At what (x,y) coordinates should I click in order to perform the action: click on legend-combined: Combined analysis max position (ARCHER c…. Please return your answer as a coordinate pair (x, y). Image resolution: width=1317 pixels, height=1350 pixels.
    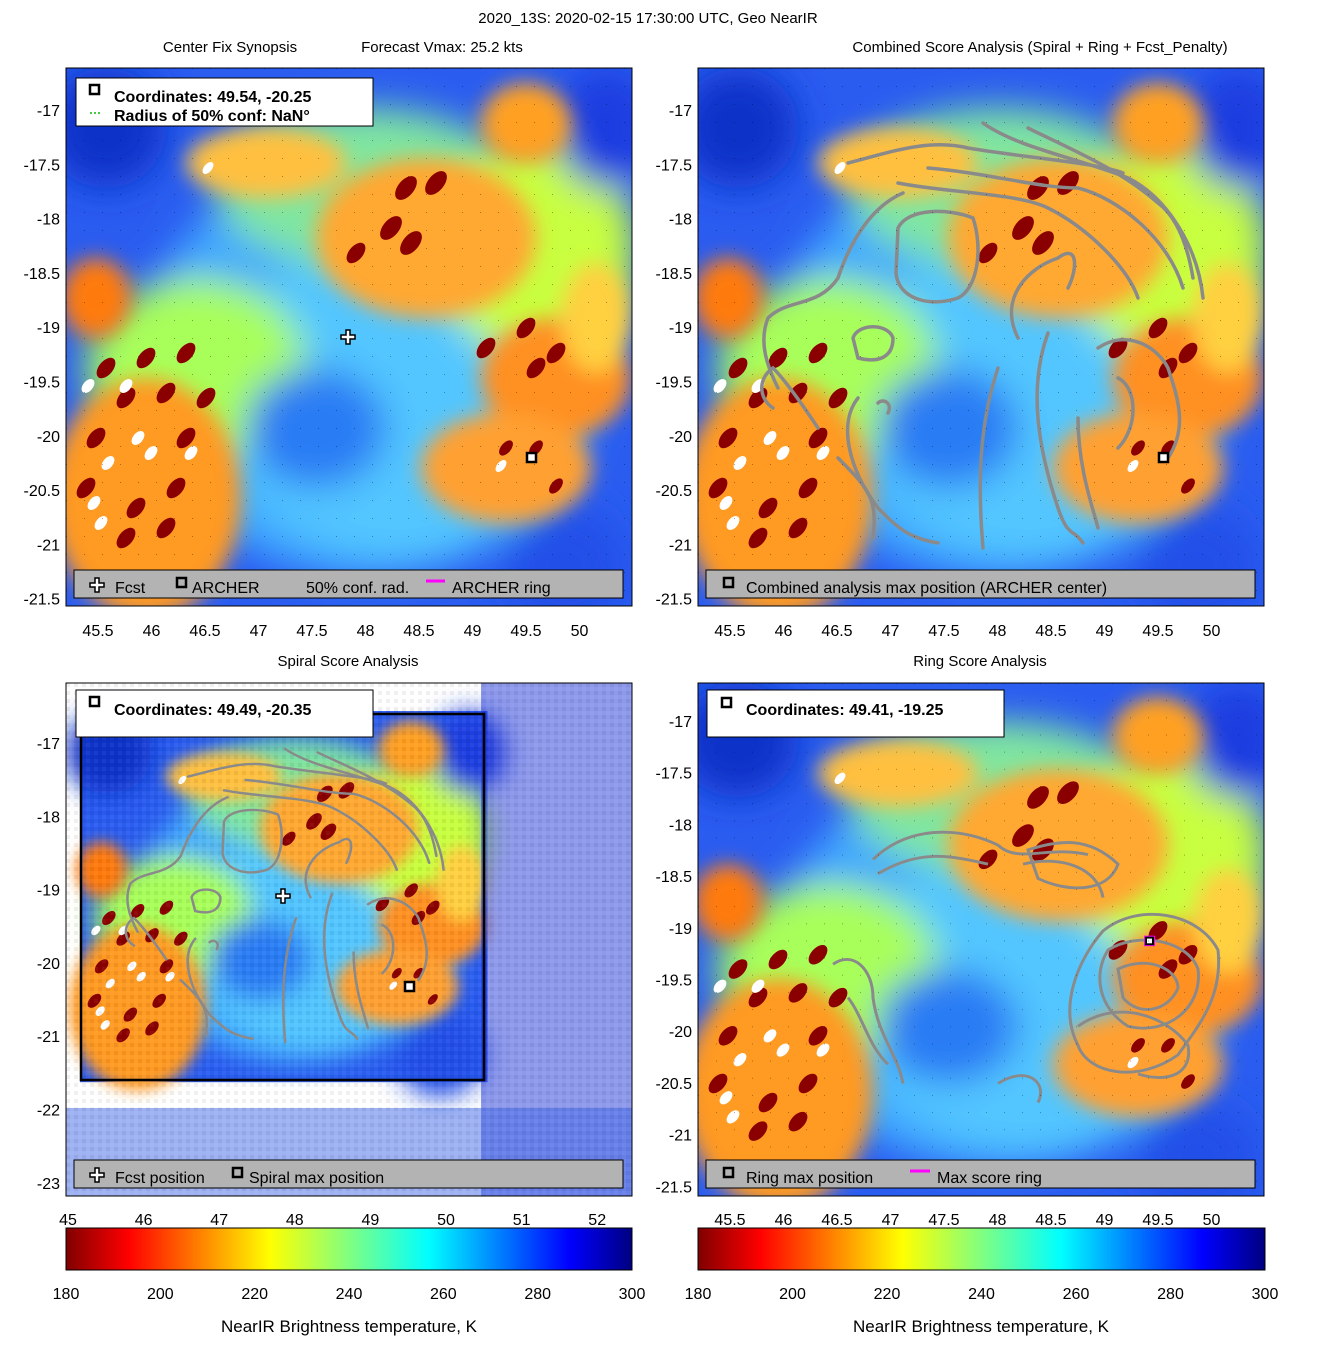
    Looking at the image, I should click on (926, 588).